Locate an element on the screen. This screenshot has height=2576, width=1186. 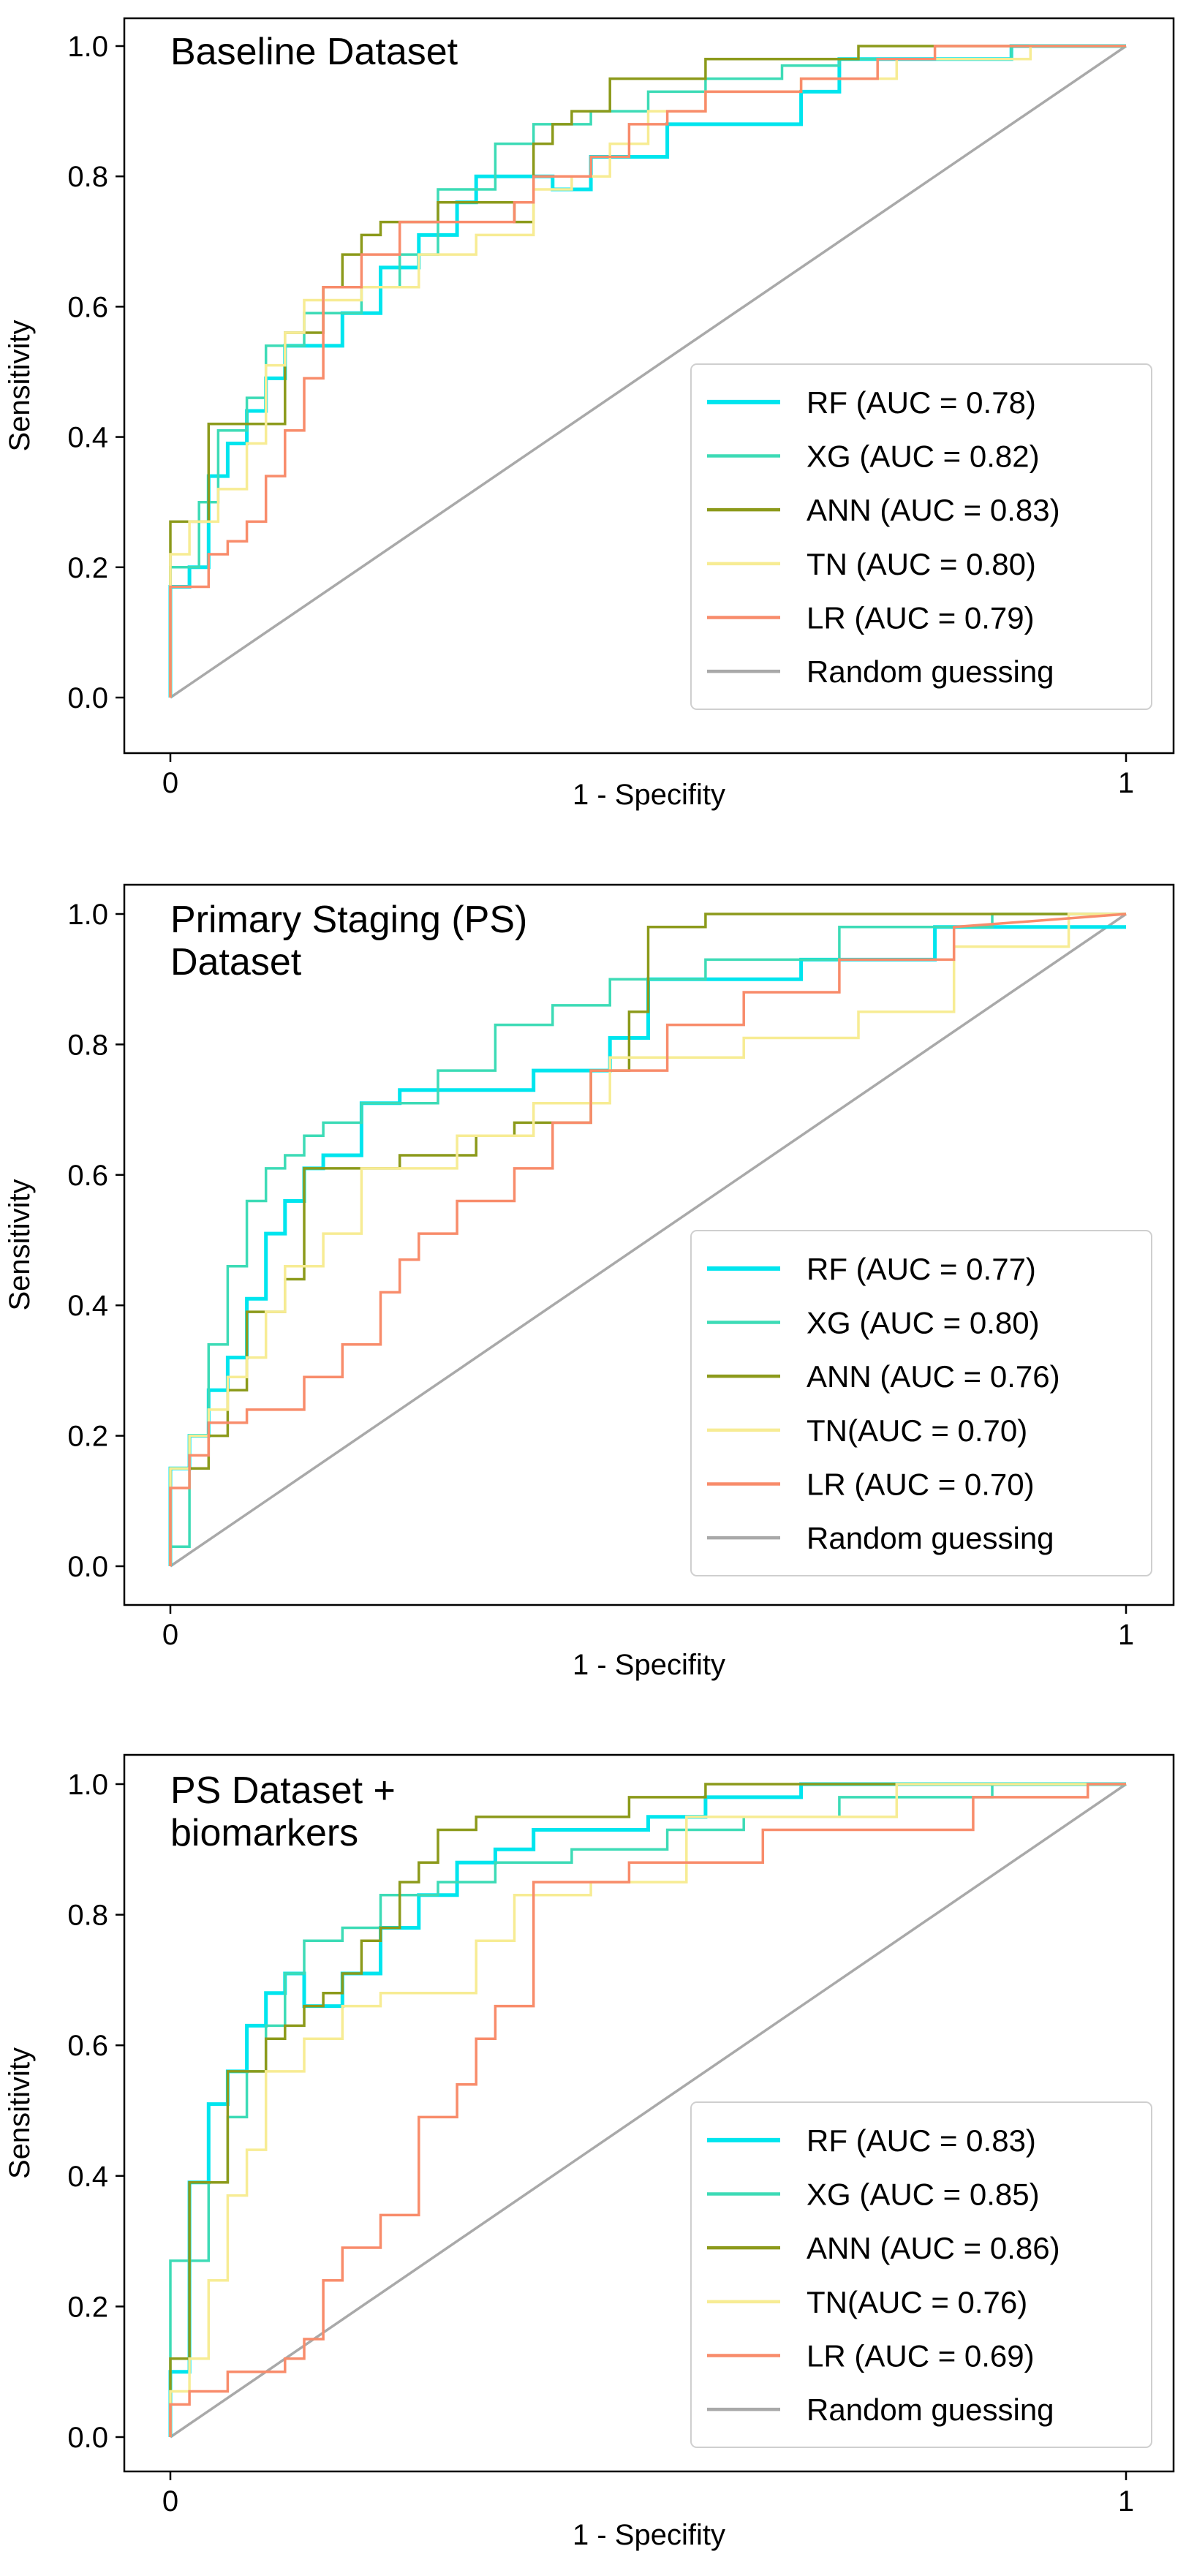
legend-label: RF (AUC = 0.78) is located at coordinates (921, 402).